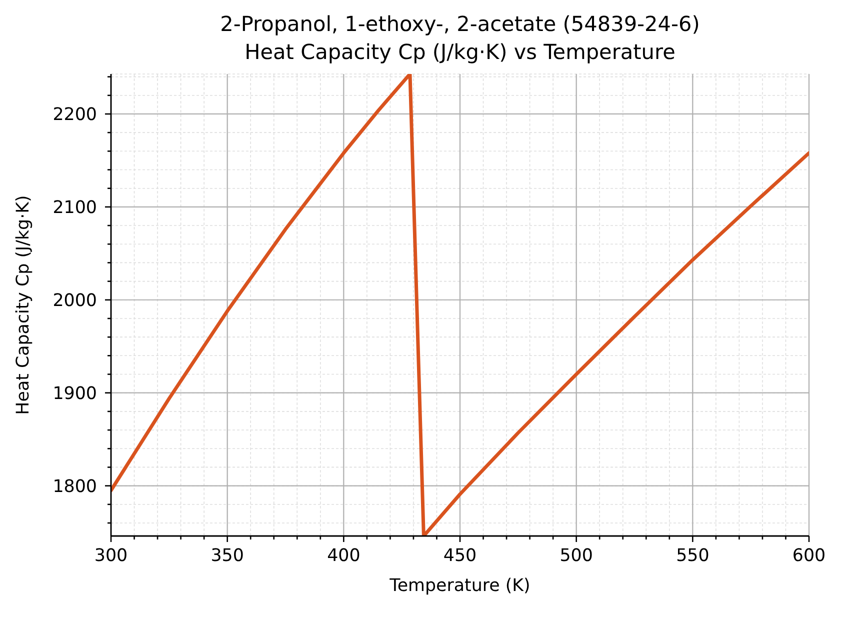 The height and width of the screenshot is (644, 843). Describe the element at coordinates (693, 556) in the screenshot. I see `x-tick-label: 550` at that location.